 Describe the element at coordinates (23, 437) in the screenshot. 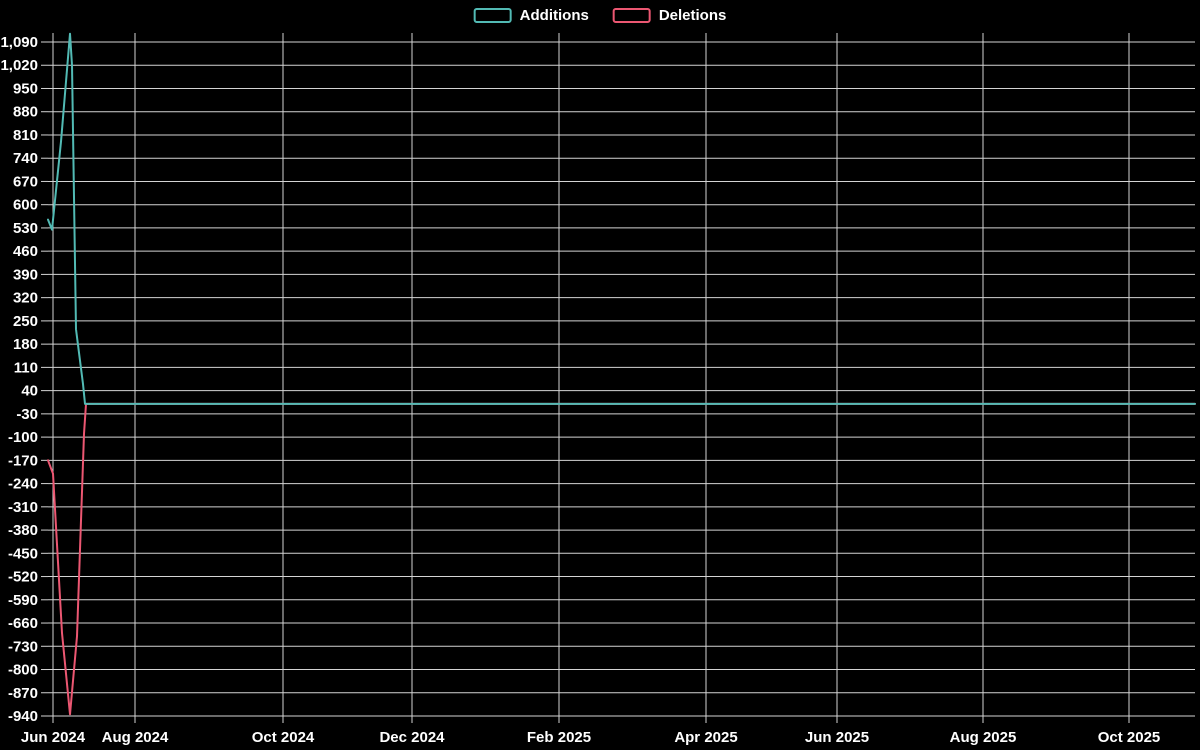

I see `y-tick-label: -100` at that location.